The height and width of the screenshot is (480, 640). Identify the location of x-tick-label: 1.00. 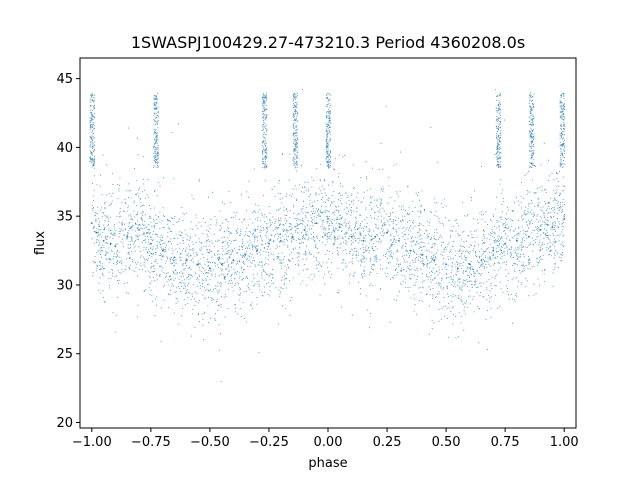
(564, 442).